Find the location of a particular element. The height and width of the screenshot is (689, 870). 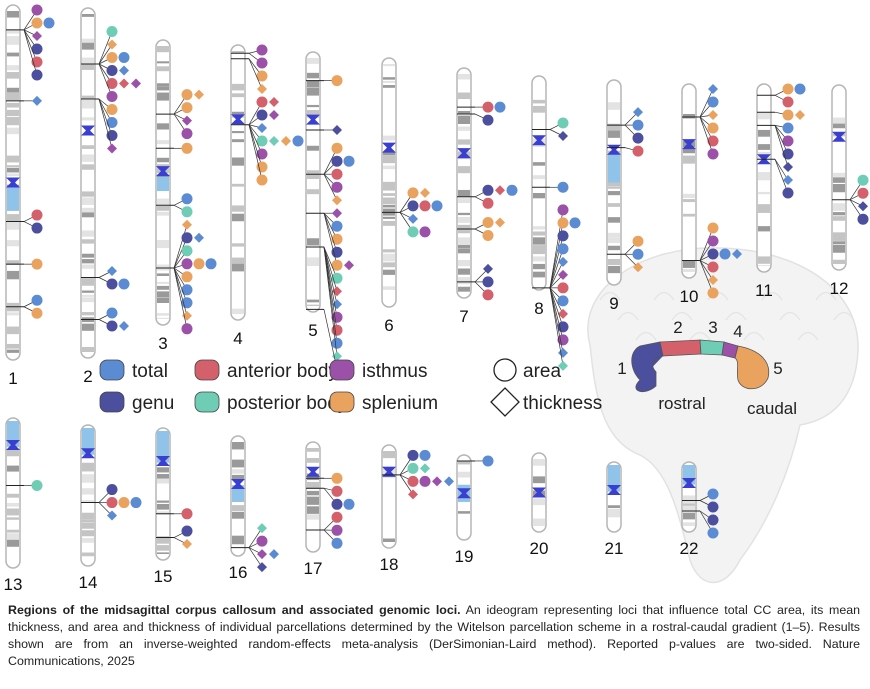

chromosome-label: 1 is located at coordinates (12, 378).